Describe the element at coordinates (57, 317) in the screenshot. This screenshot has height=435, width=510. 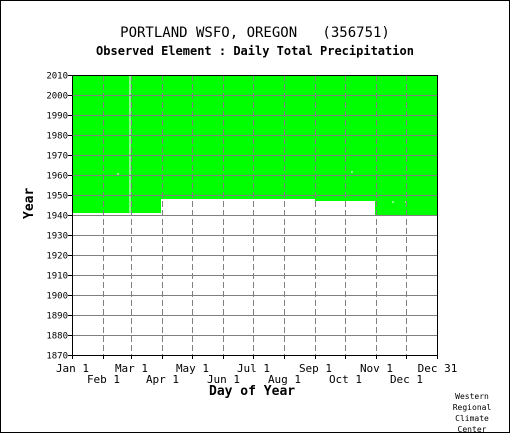
I see `y-tick-label-1890: 1890` at that location.